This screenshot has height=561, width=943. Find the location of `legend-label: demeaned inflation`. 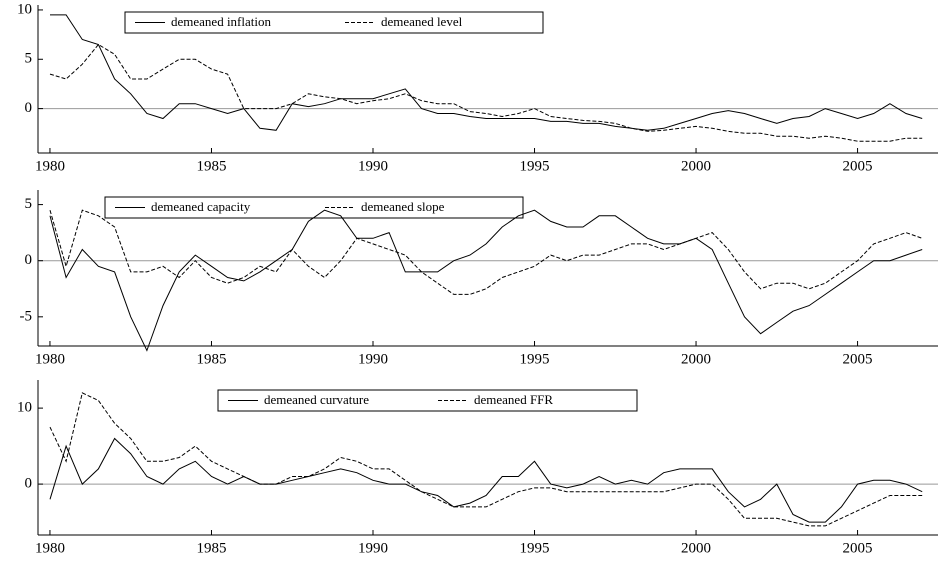

legend-label: demeaned inflation is located at coordinates (221, 21).